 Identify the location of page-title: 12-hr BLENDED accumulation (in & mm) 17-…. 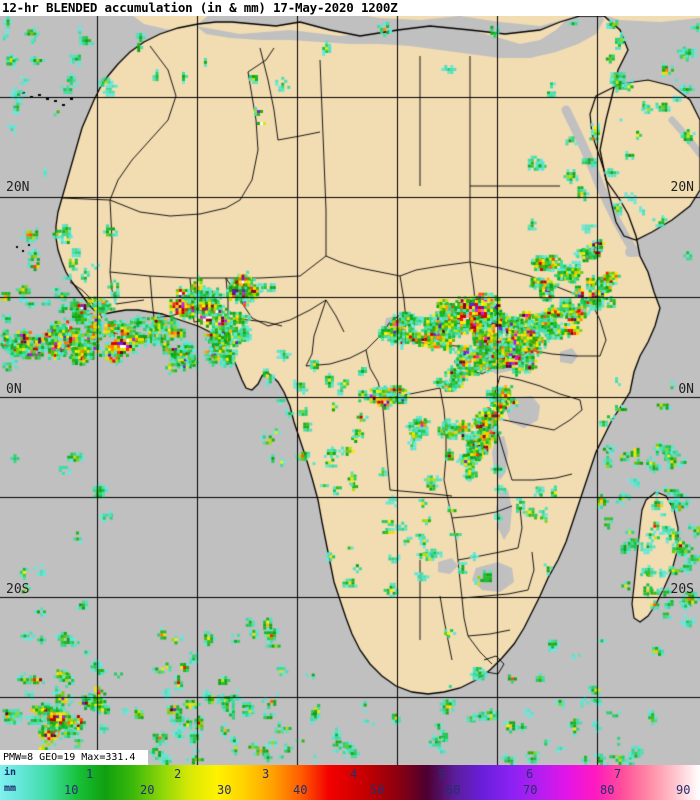
(200, 7).